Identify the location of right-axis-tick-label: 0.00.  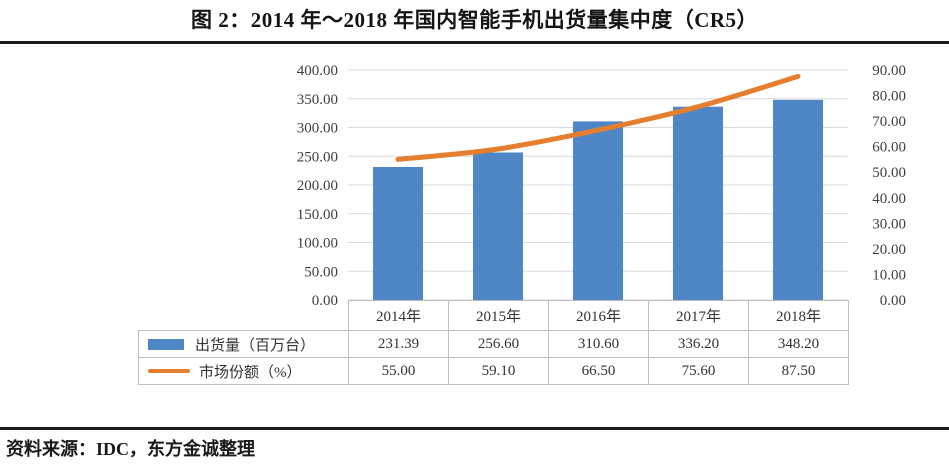
(893, 301).